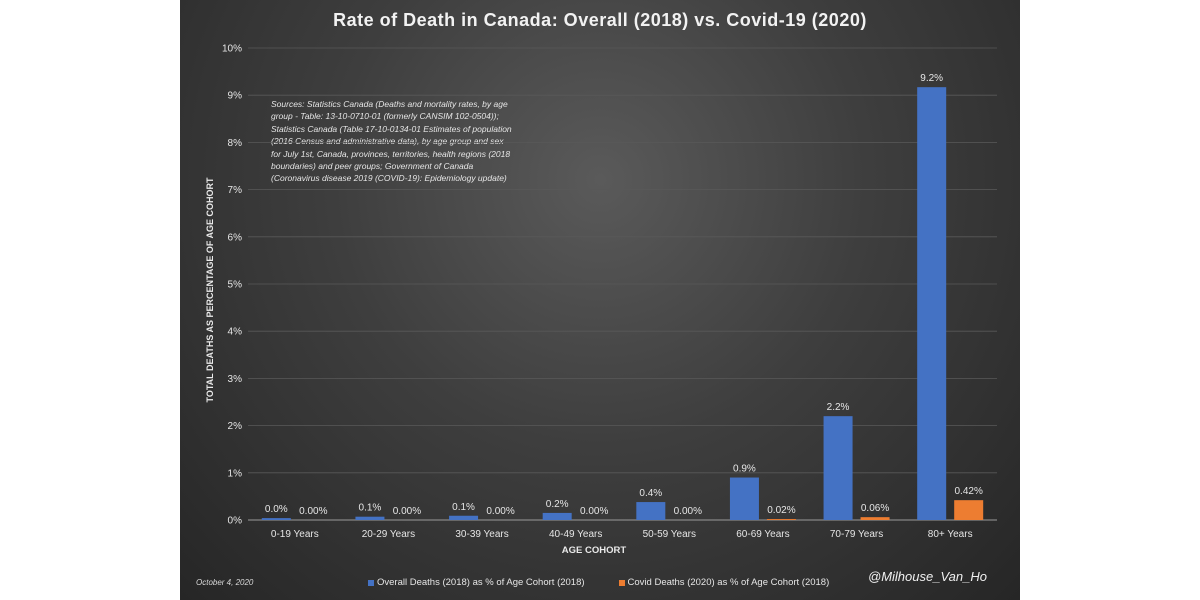 The image size is (1200, 600). Describe the element at coordinates (235, 473) in the screenshot. I see `y-tick-label: 1%` at that location.